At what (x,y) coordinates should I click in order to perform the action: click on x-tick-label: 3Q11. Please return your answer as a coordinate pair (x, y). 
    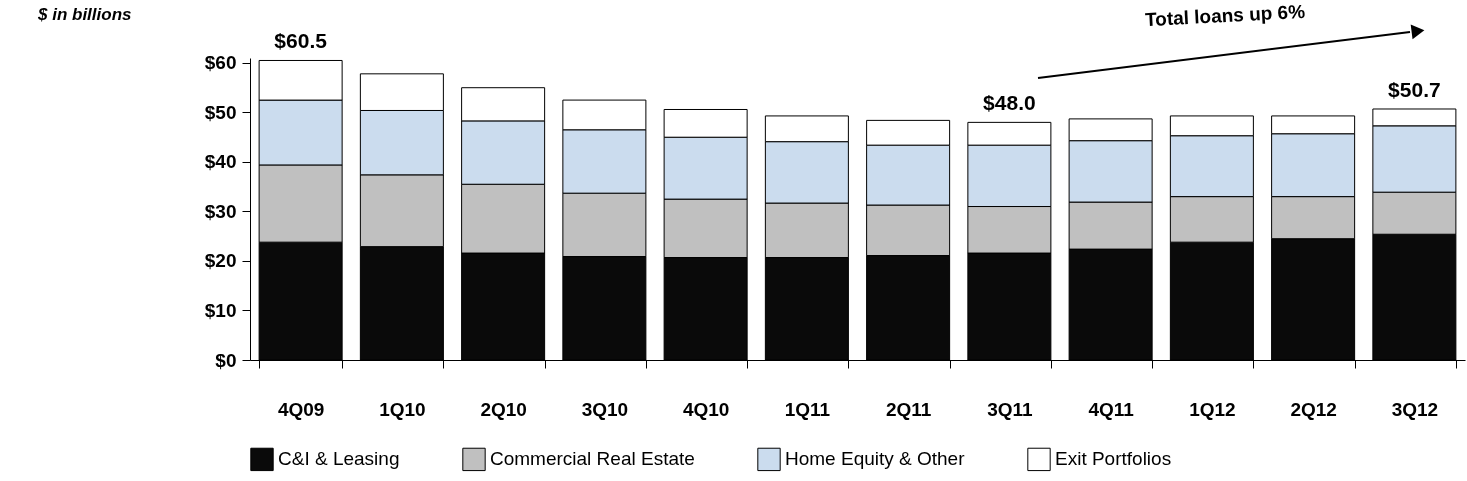
    Looking at the image, I should click on (1010, 409).